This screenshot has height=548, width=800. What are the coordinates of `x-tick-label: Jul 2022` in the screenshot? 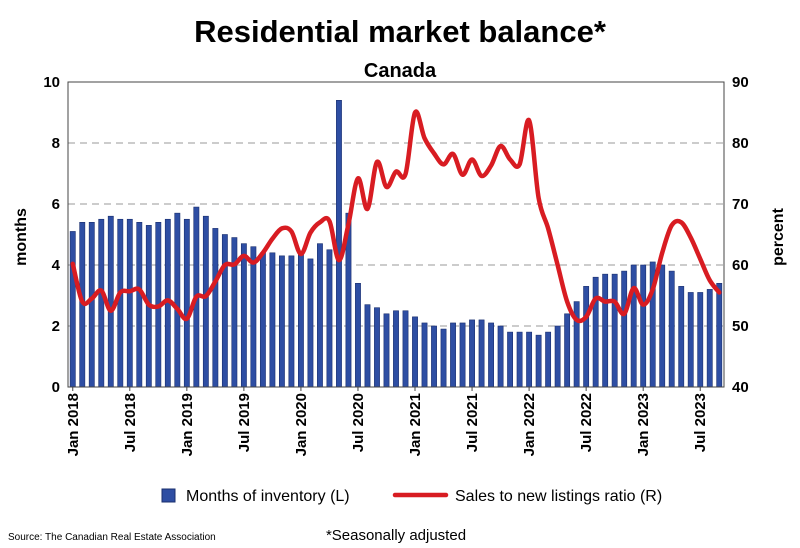 It's located at (586, 422).